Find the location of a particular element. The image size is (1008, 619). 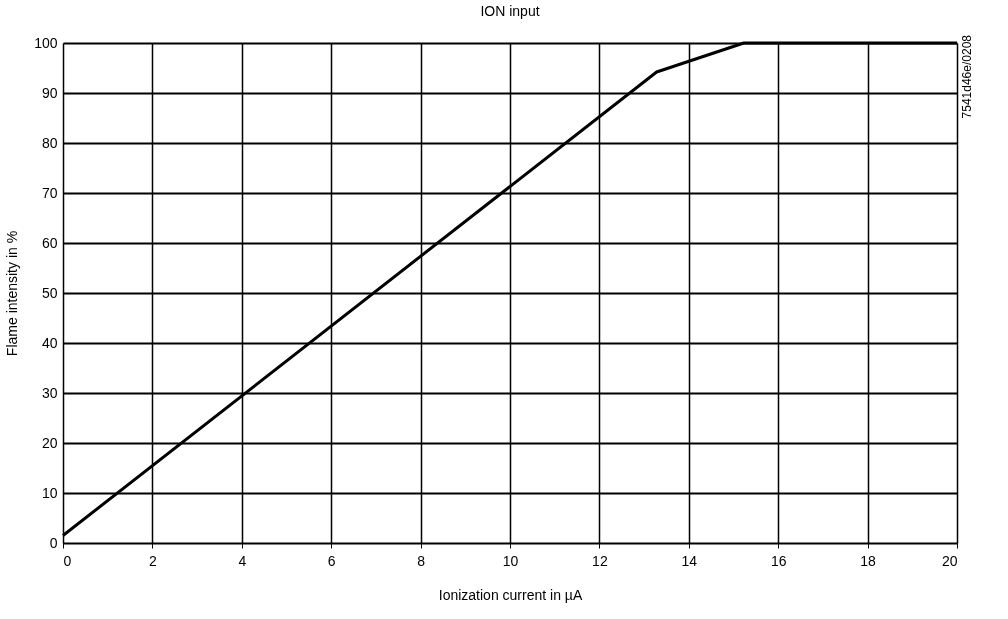

x-tick-label: 16 is located at coordinates (778, 560).